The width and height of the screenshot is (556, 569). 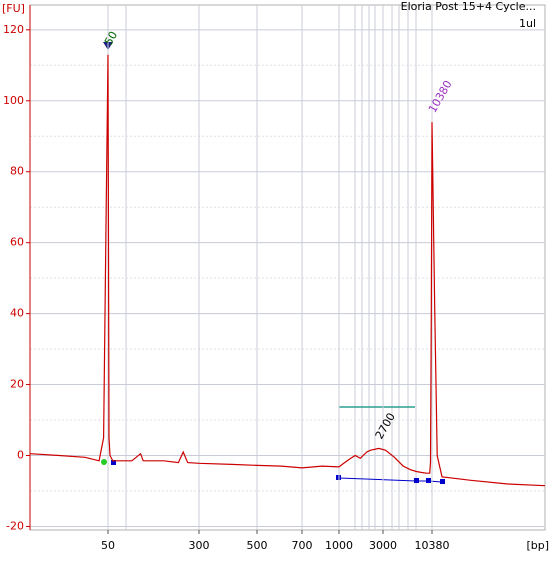 What do you see at coordinates (302, 545) in the screenshot?
I see `x-tick-label: 700` at bounding box center [302, 545].